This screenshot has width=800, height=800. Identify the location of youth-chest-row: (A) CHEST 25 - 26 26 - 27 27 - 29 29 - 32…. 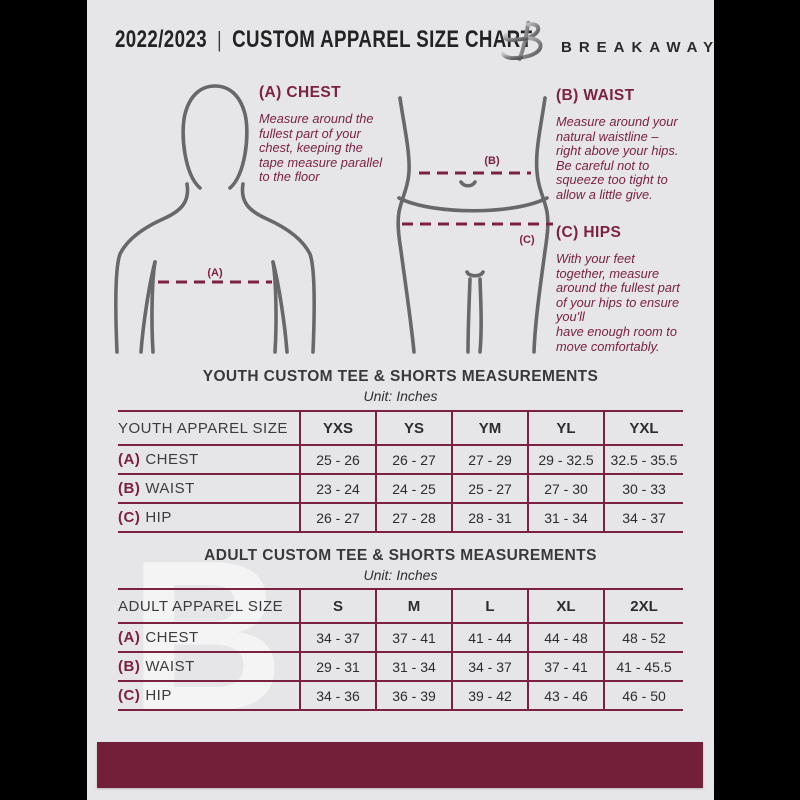
(400, 459).